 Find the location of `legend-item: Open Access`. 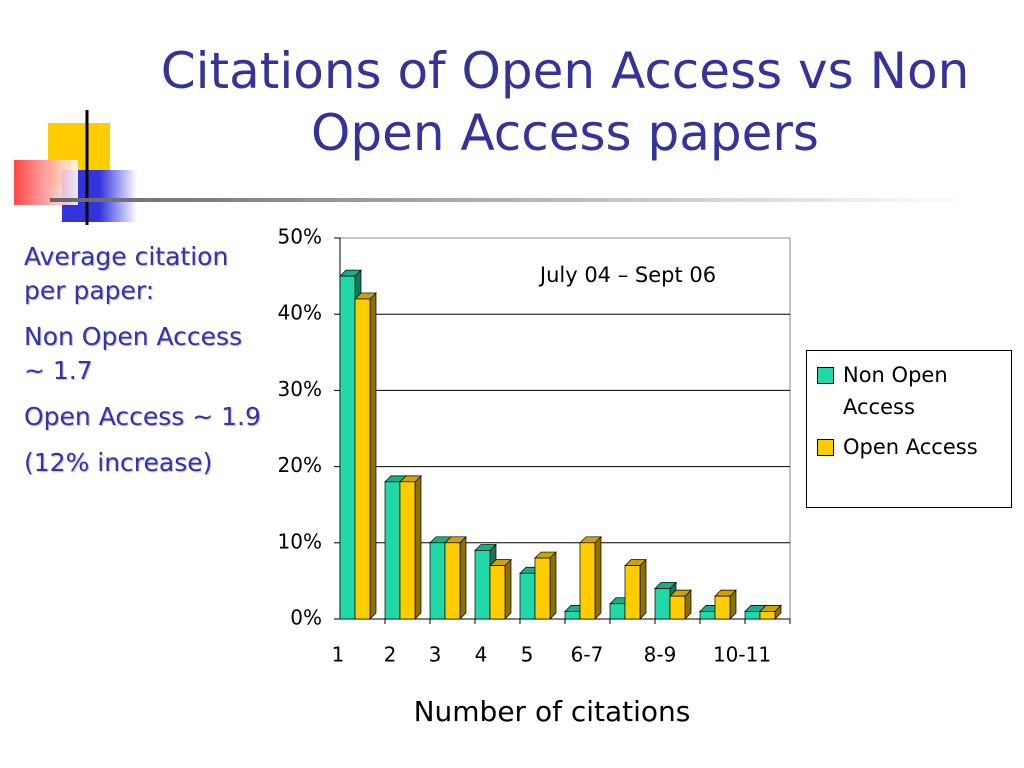

legend-item: Open Access is located at coordinates (909, 447).